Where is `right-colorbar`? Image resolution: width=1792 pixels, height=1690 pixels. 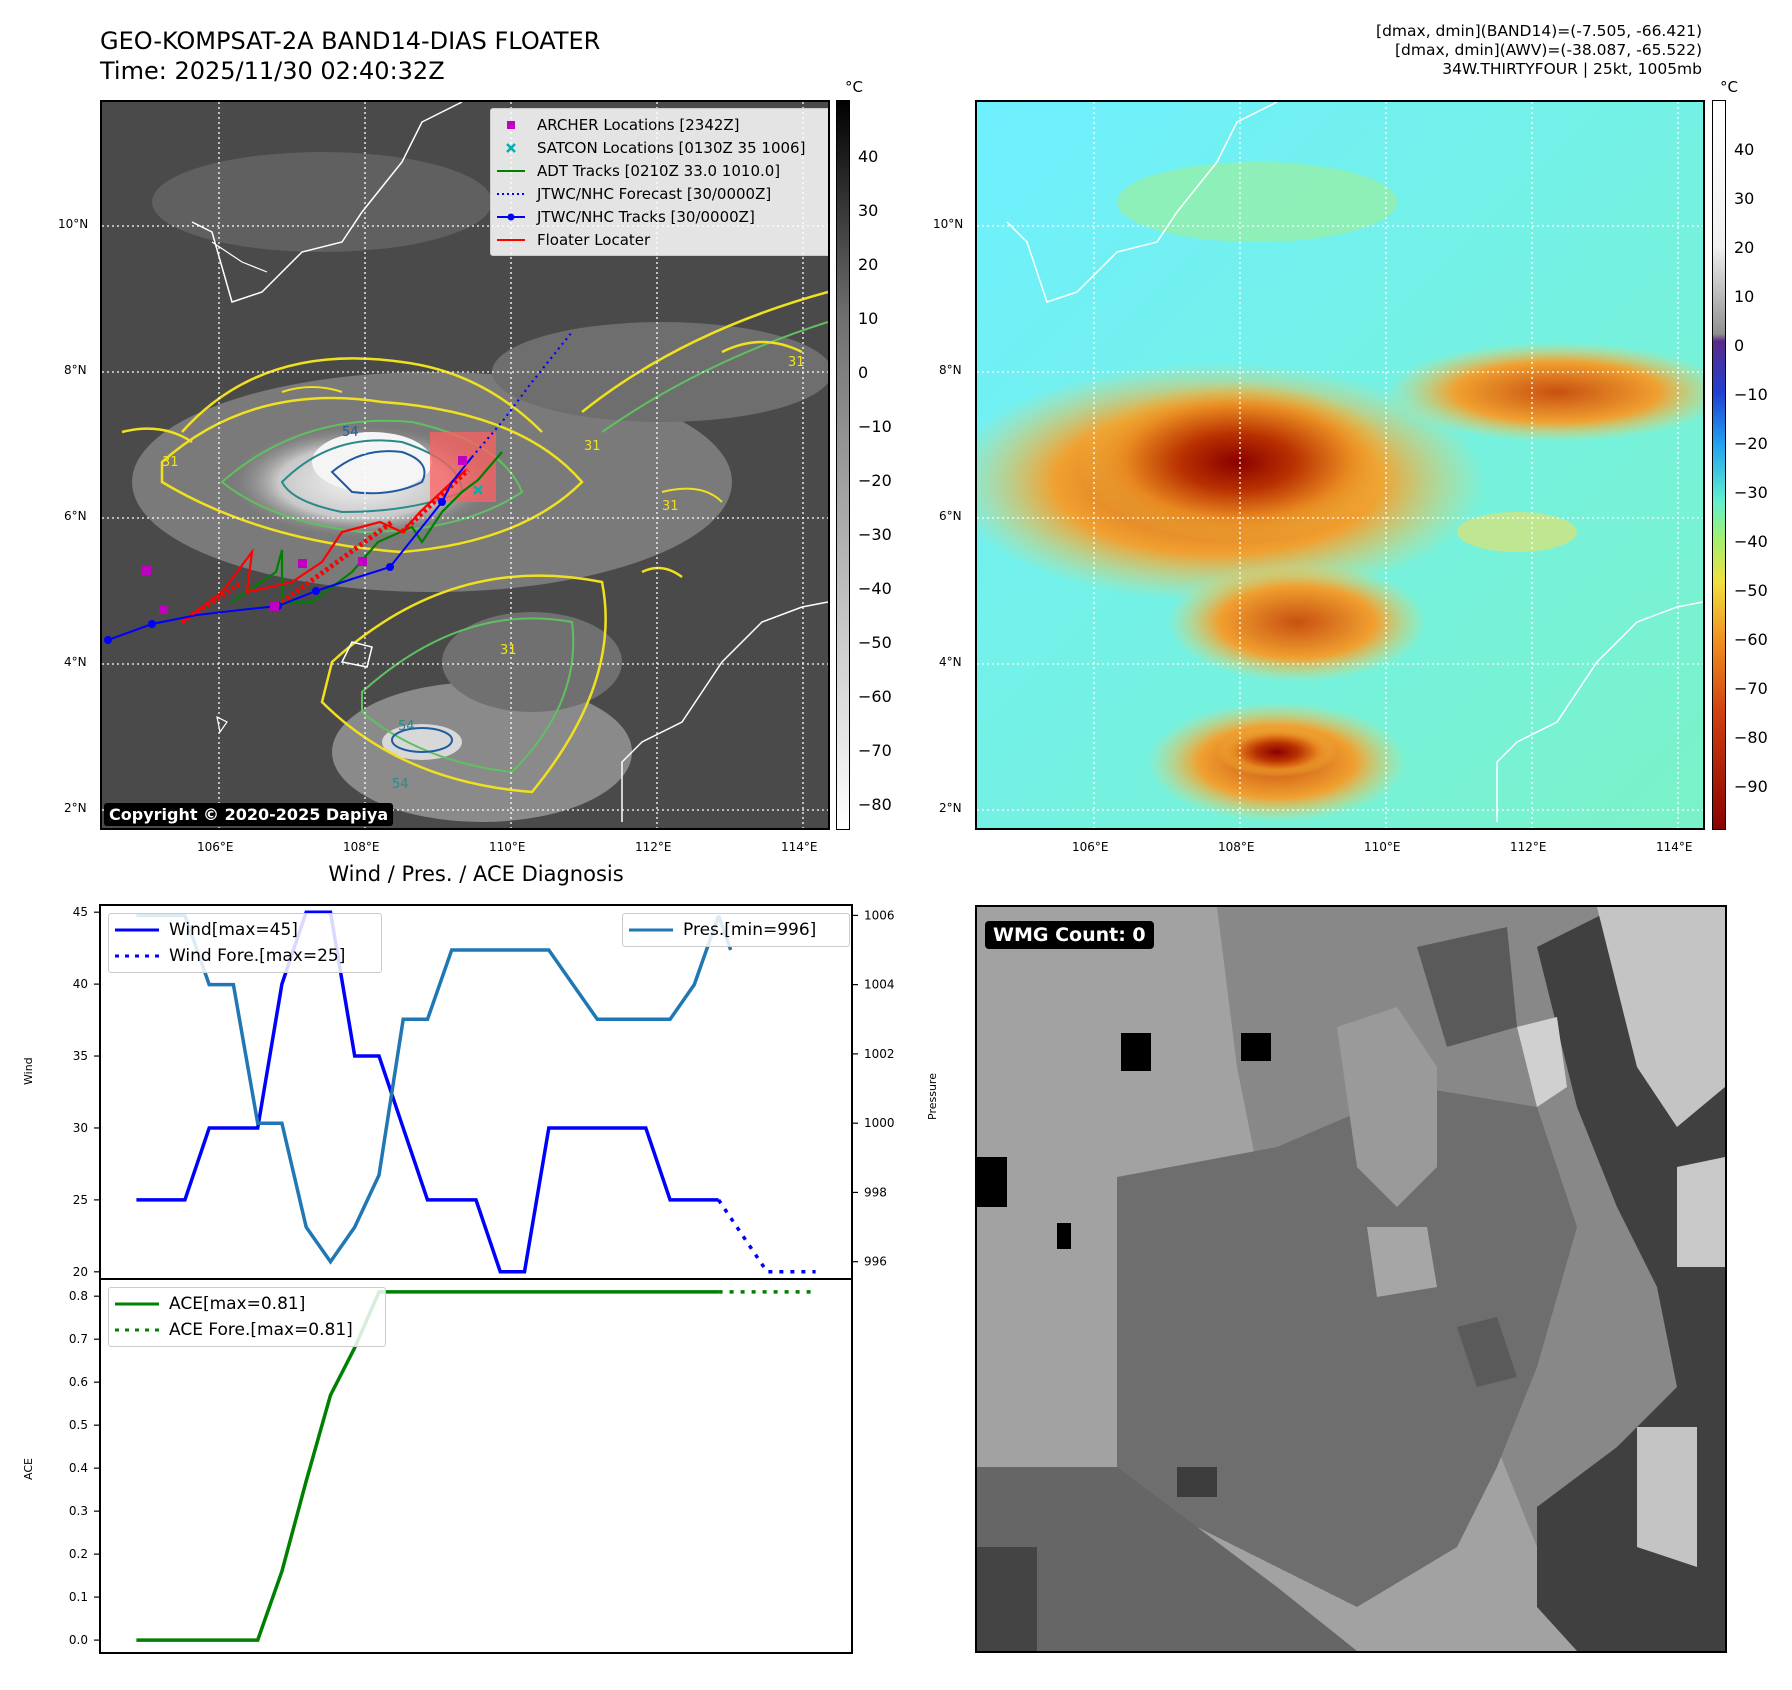 right-colorbar is located at coordinates (1719, 465).